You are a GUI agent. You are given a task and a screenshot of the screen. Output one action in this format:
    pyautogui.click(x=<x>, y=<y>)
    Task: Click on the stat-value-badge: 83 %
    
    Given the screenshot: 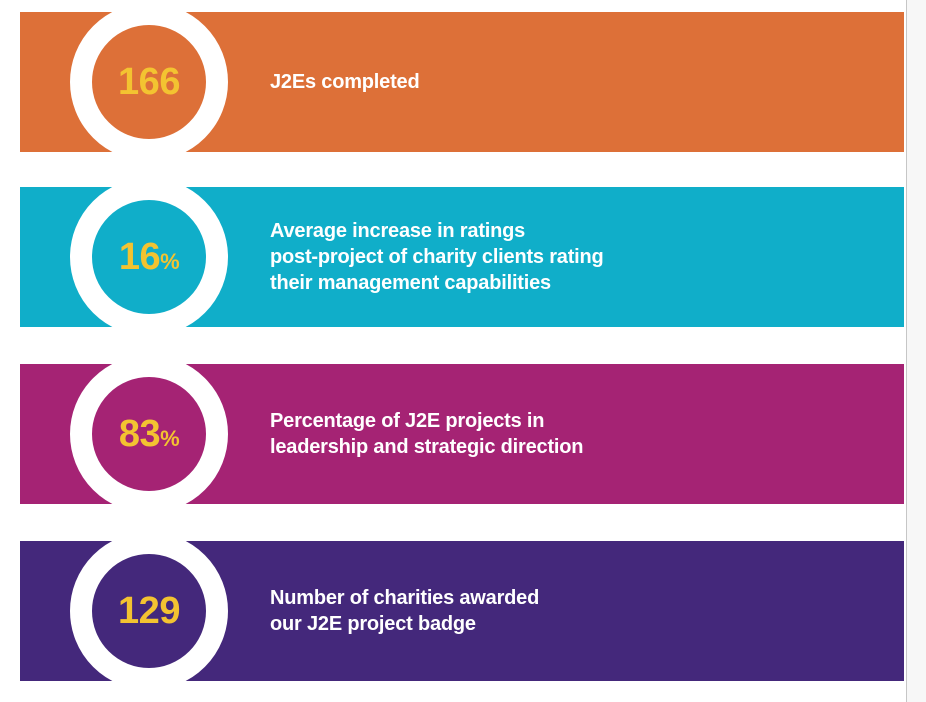 What is the action you would take?
    pyautogui.click(x=149, y=434)
    